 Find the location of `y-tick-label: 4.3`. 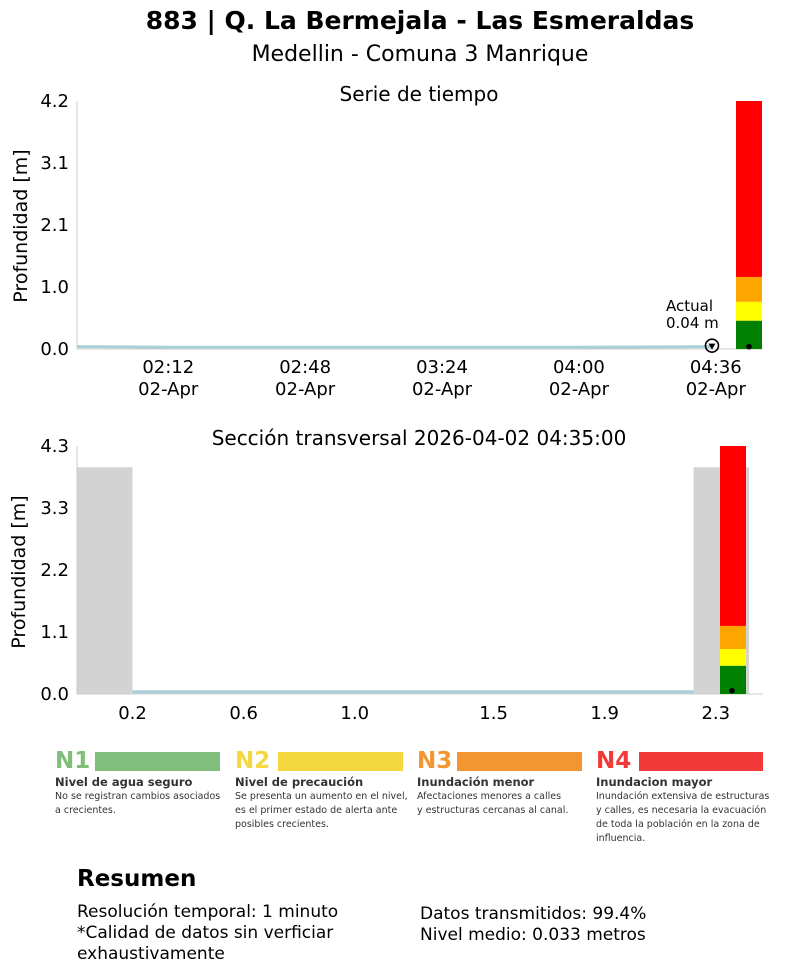

y-tick-label: 4.3 is located at coordinates (54, 446).